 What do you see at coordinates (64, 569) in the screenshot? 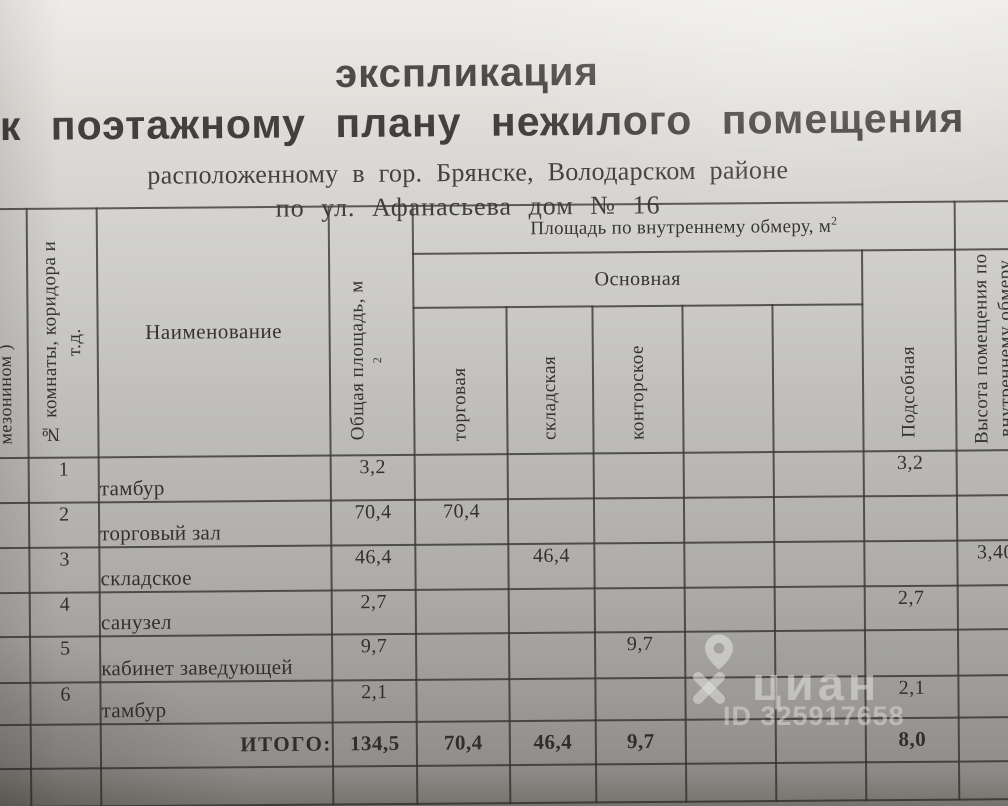
I see `room-number: 3` at bounding box center [64, 569].